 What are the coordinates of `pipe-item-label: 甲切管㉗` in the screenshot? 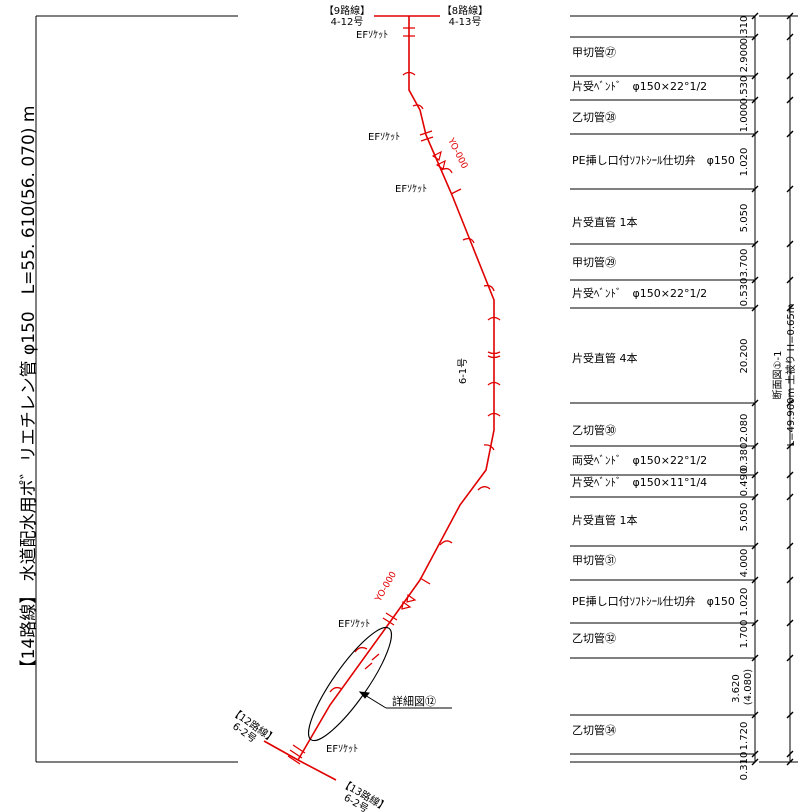 It's located at (594, 52).